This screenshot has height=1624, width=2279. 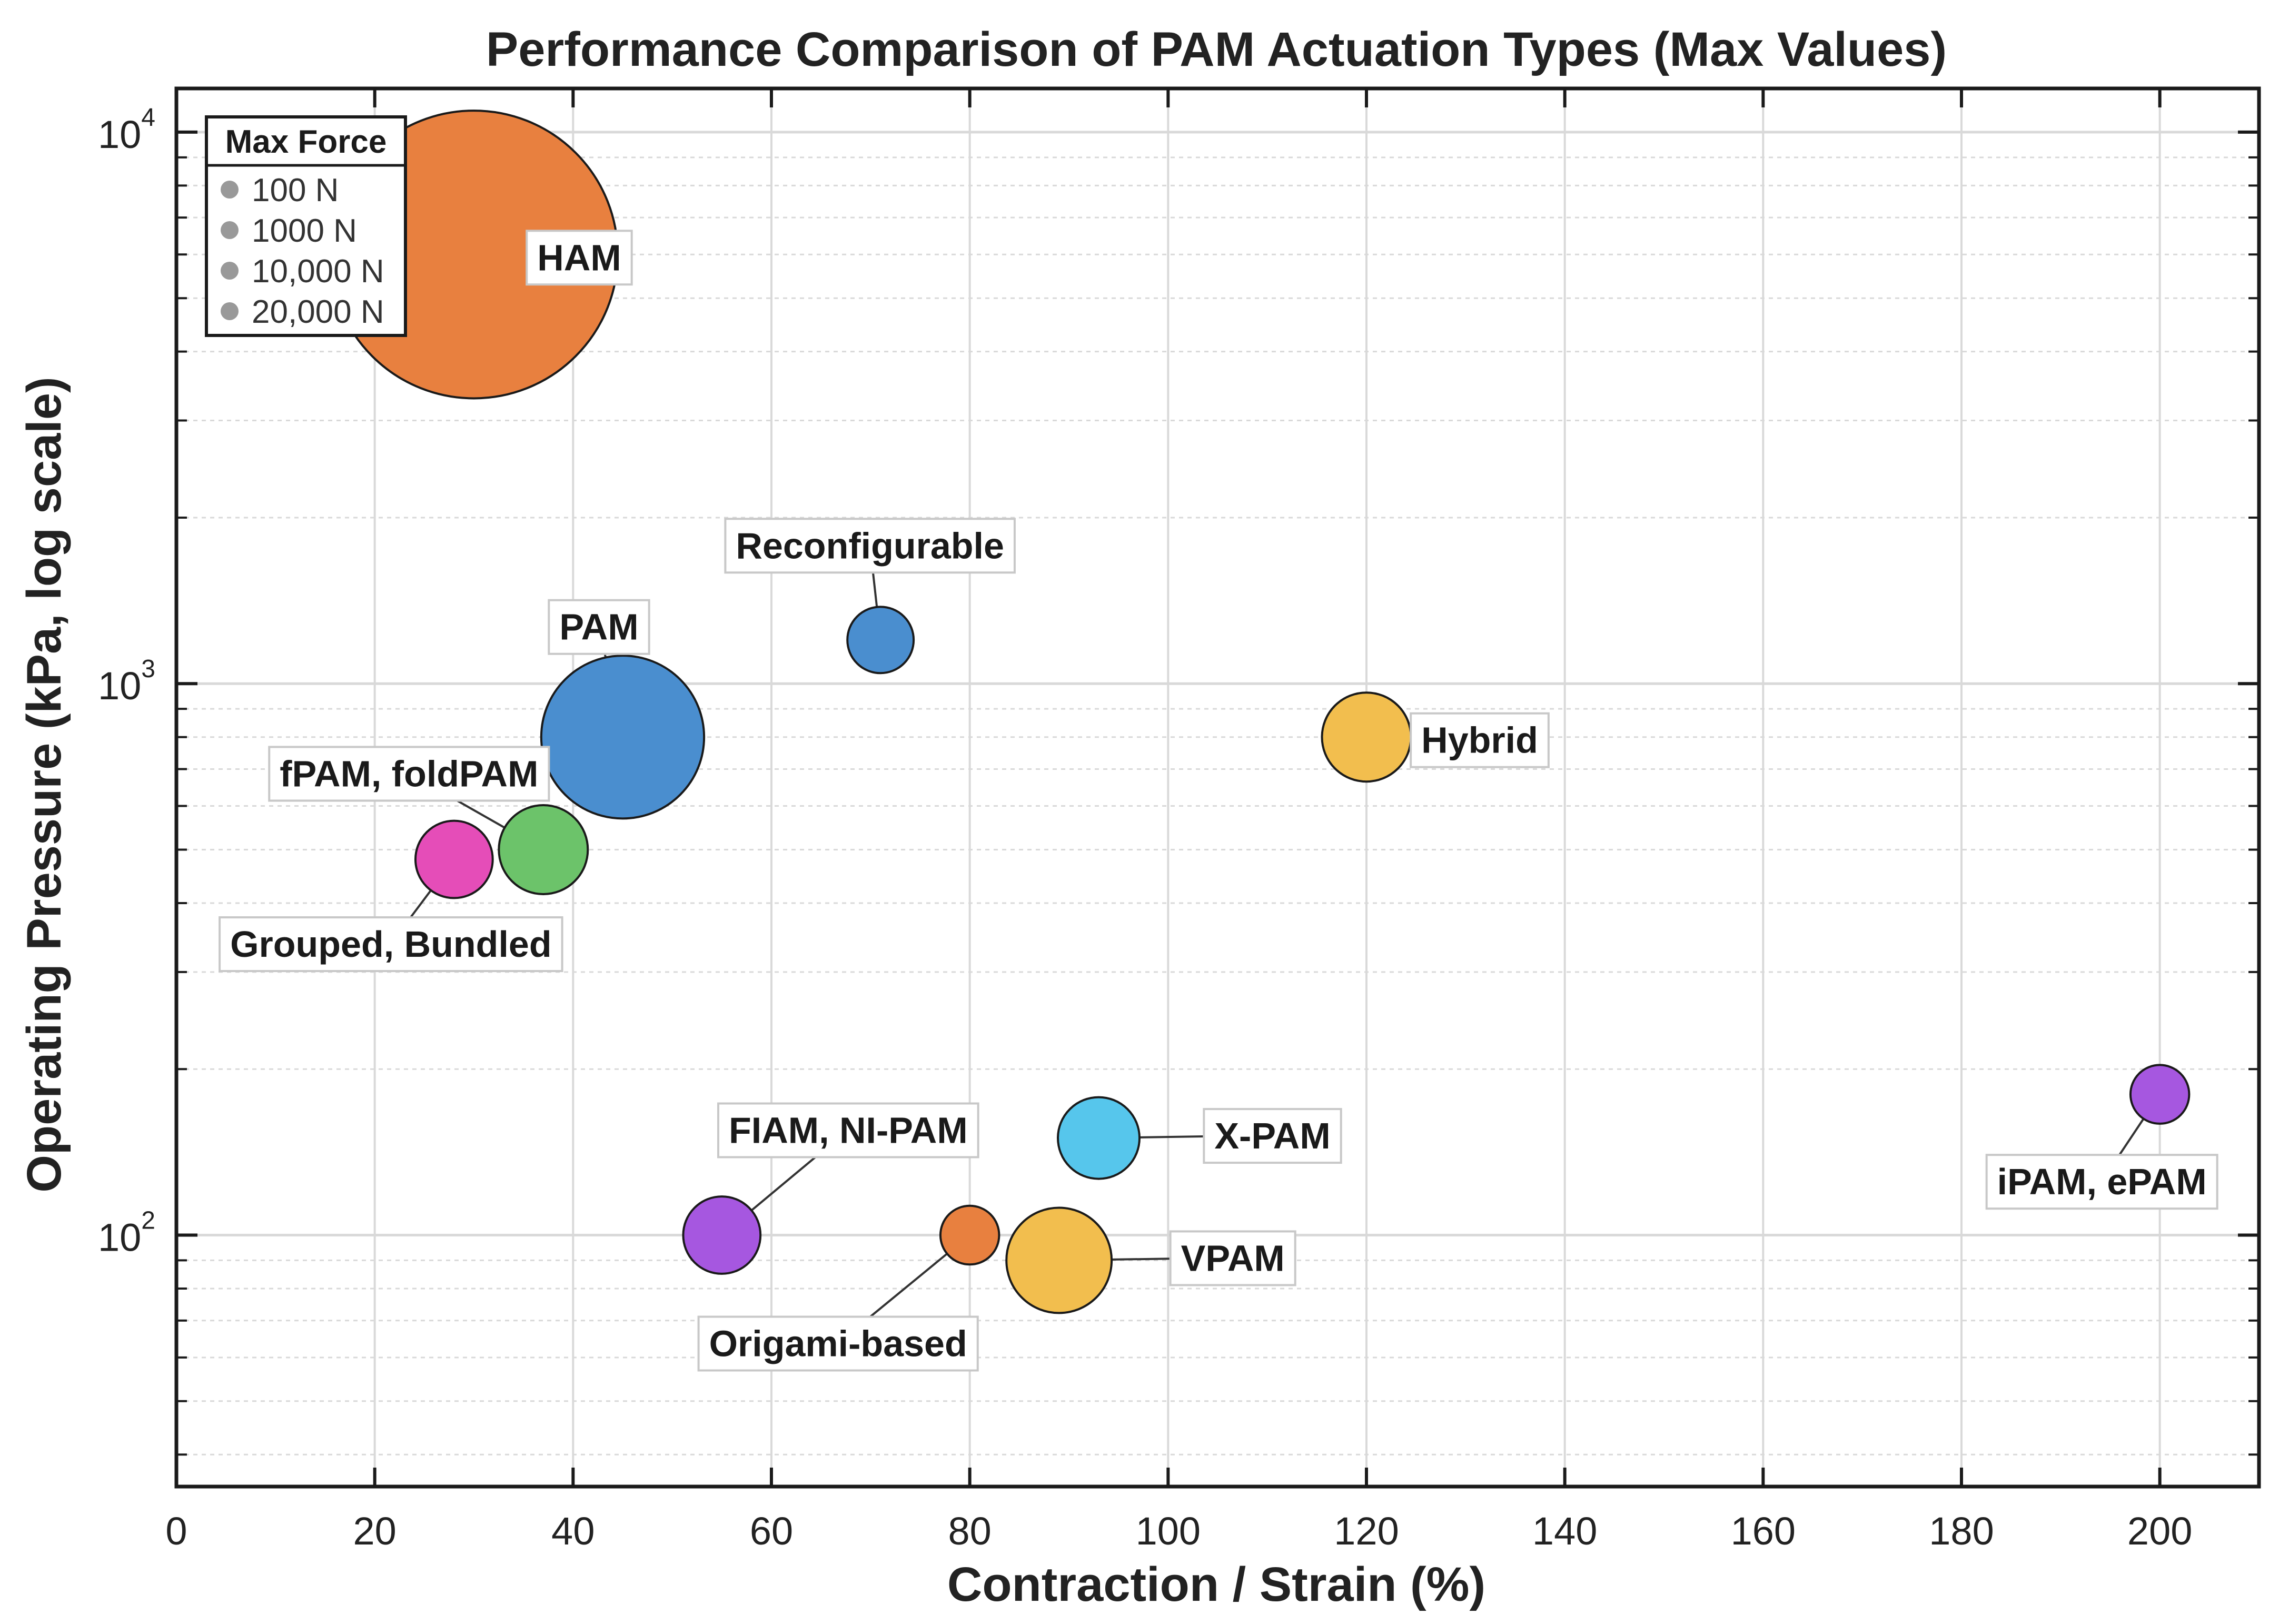 I want to click on annotation: FIAM, NI-PAM, so click(x=848, y=1130).